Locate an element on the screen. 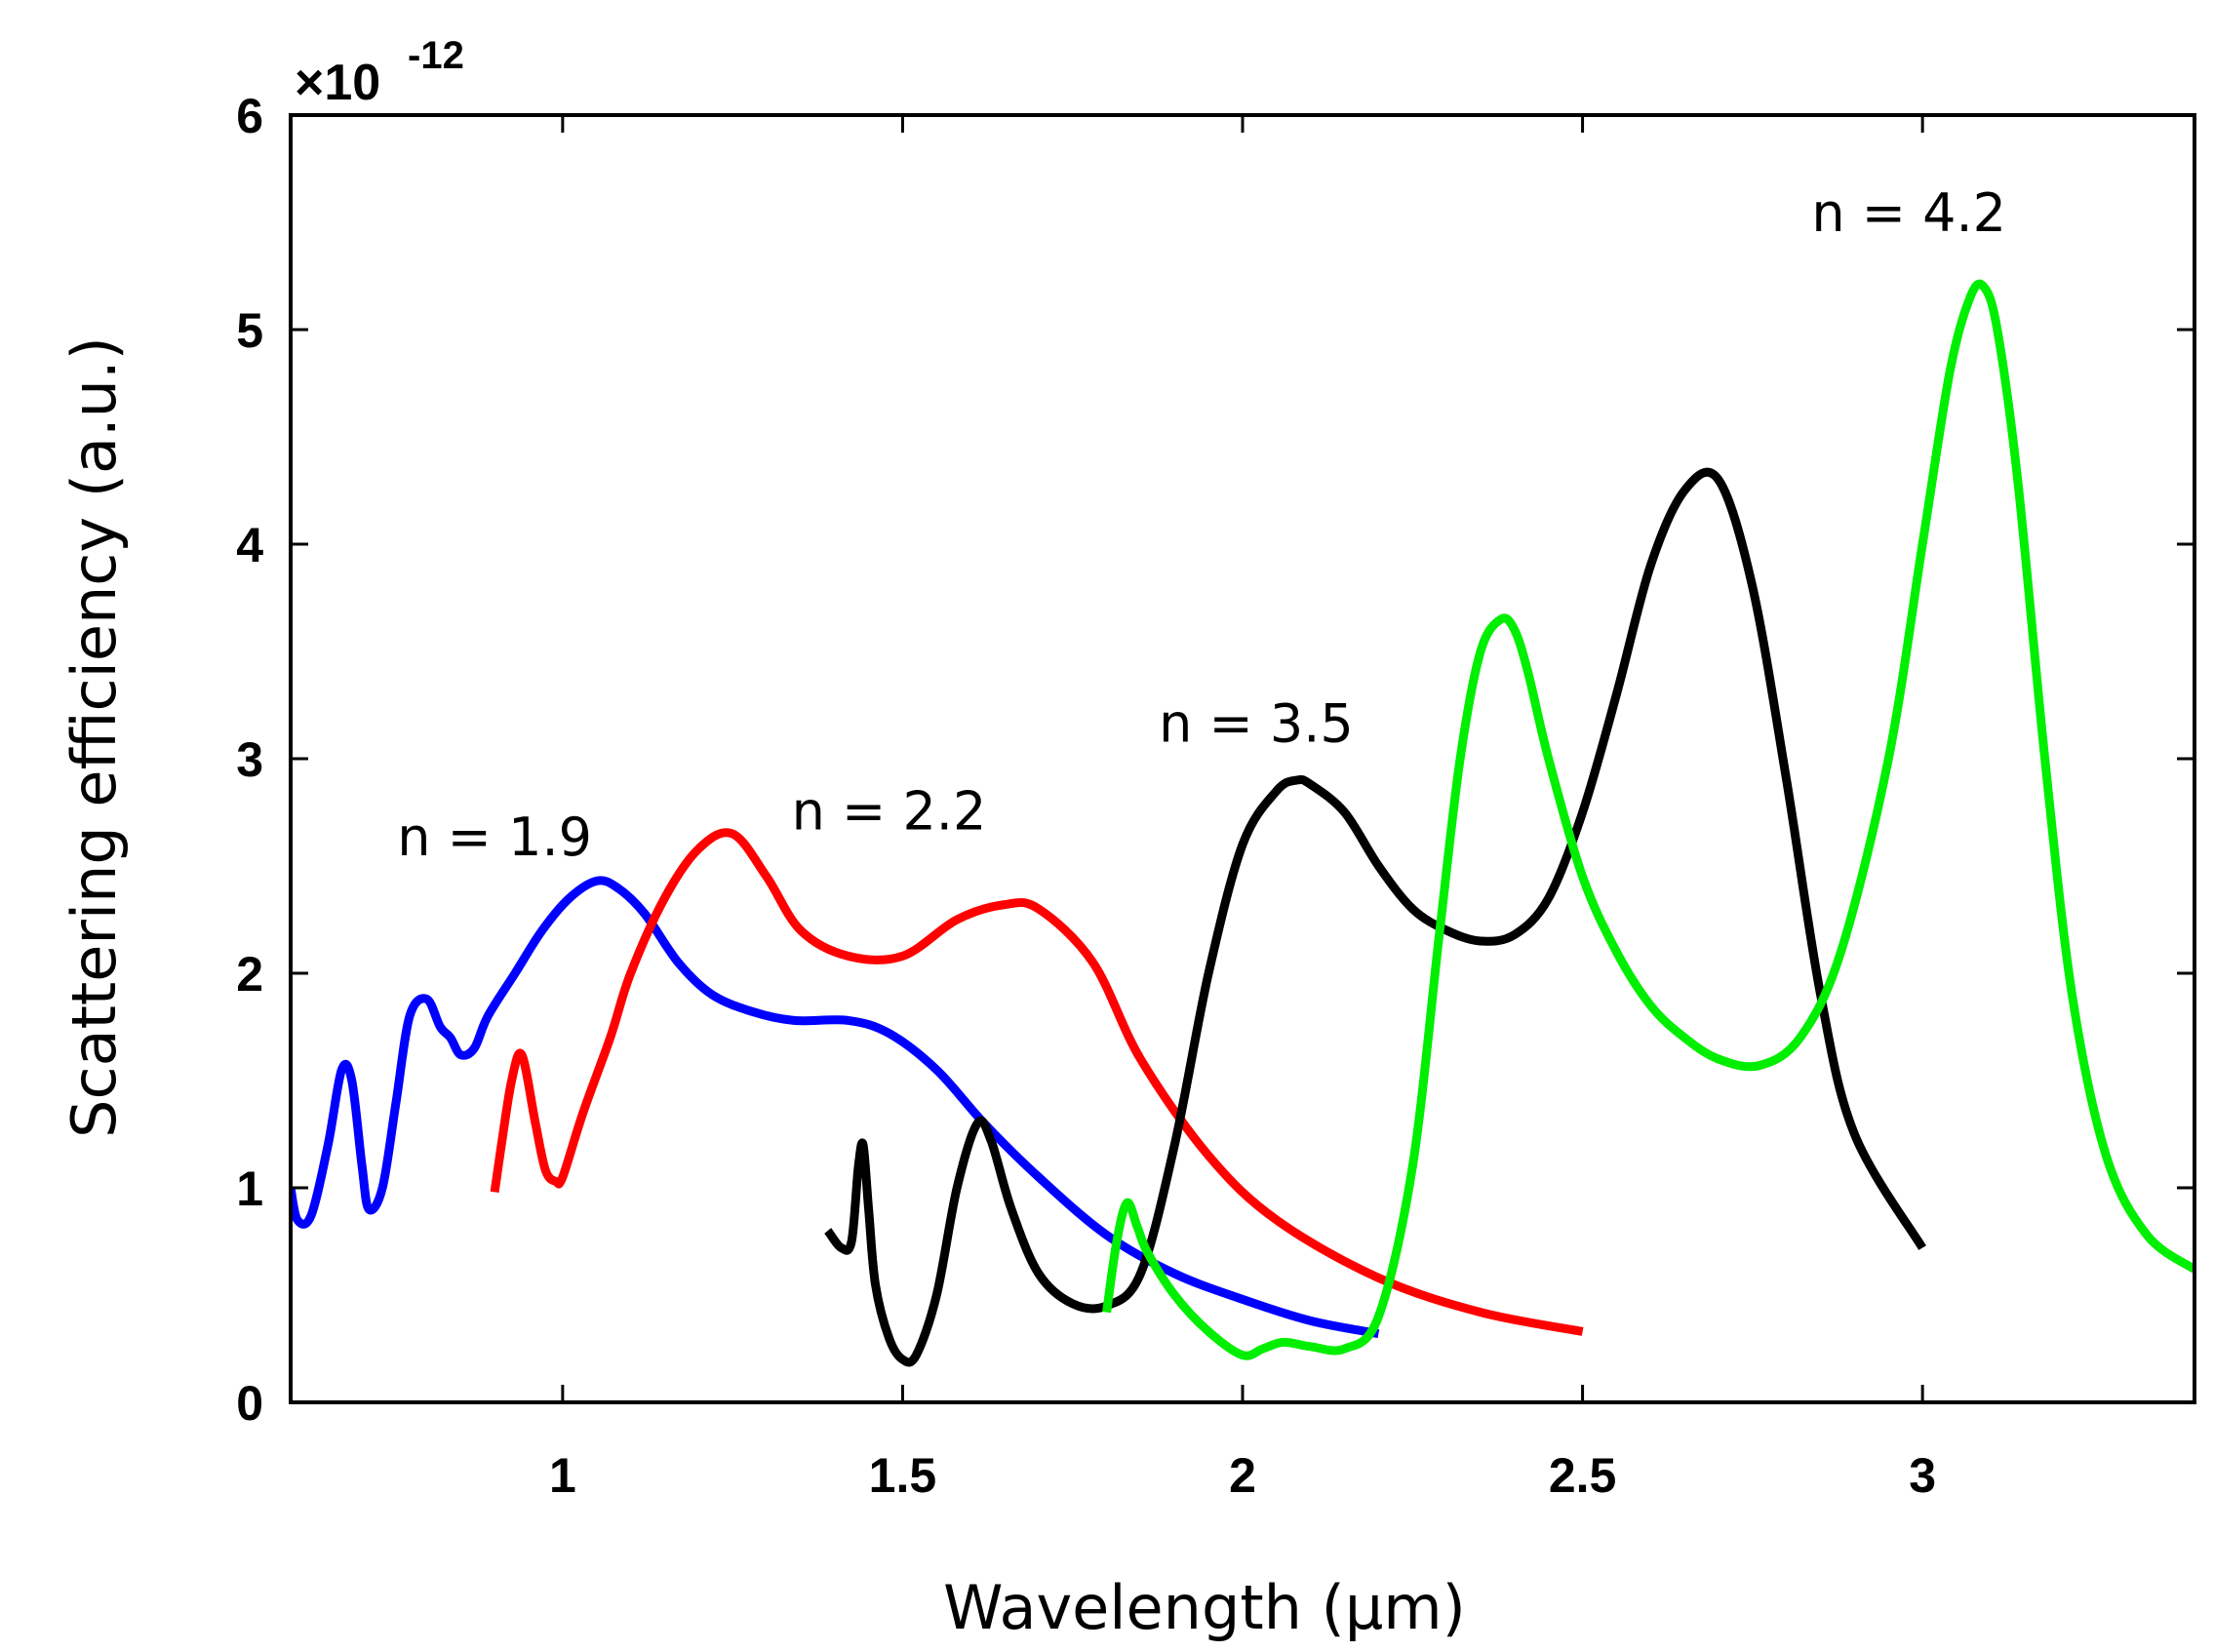 The image size is (2214, 1652). x-tick-label: 2 is located at coordinates (1242, 1475).